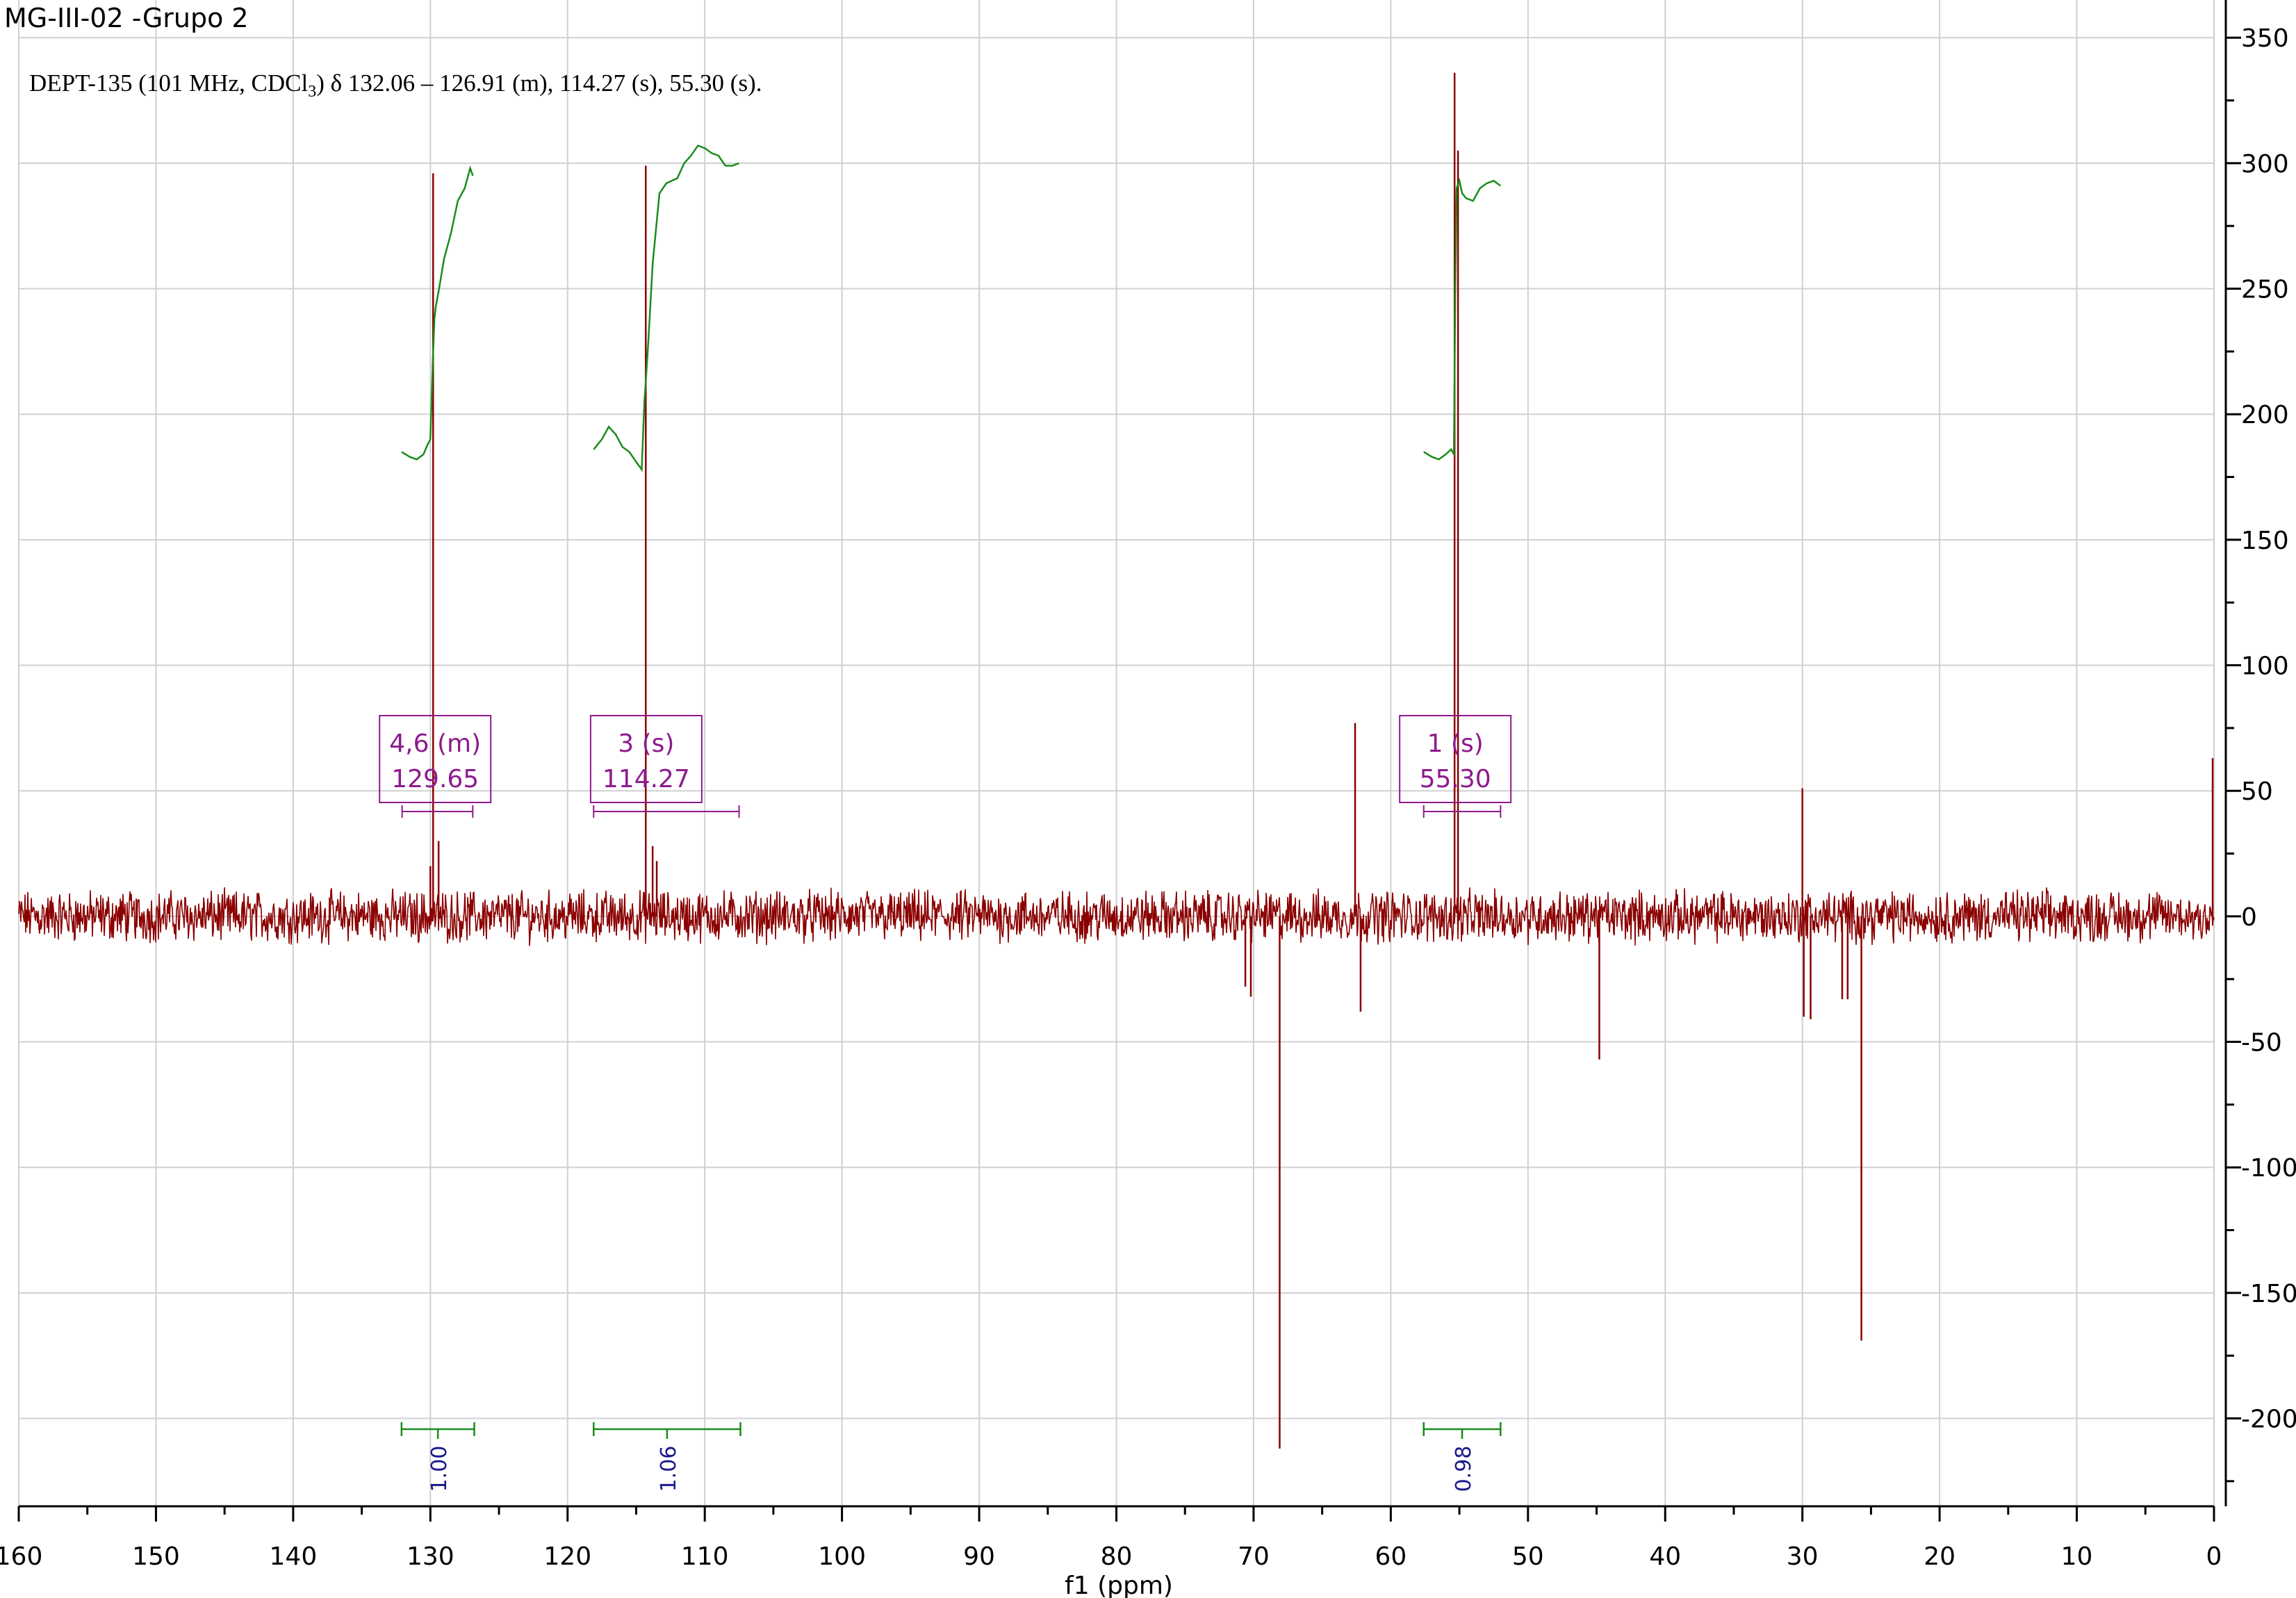  I want to click on multiplet-label: 4,6 (m), so click(435, 744).